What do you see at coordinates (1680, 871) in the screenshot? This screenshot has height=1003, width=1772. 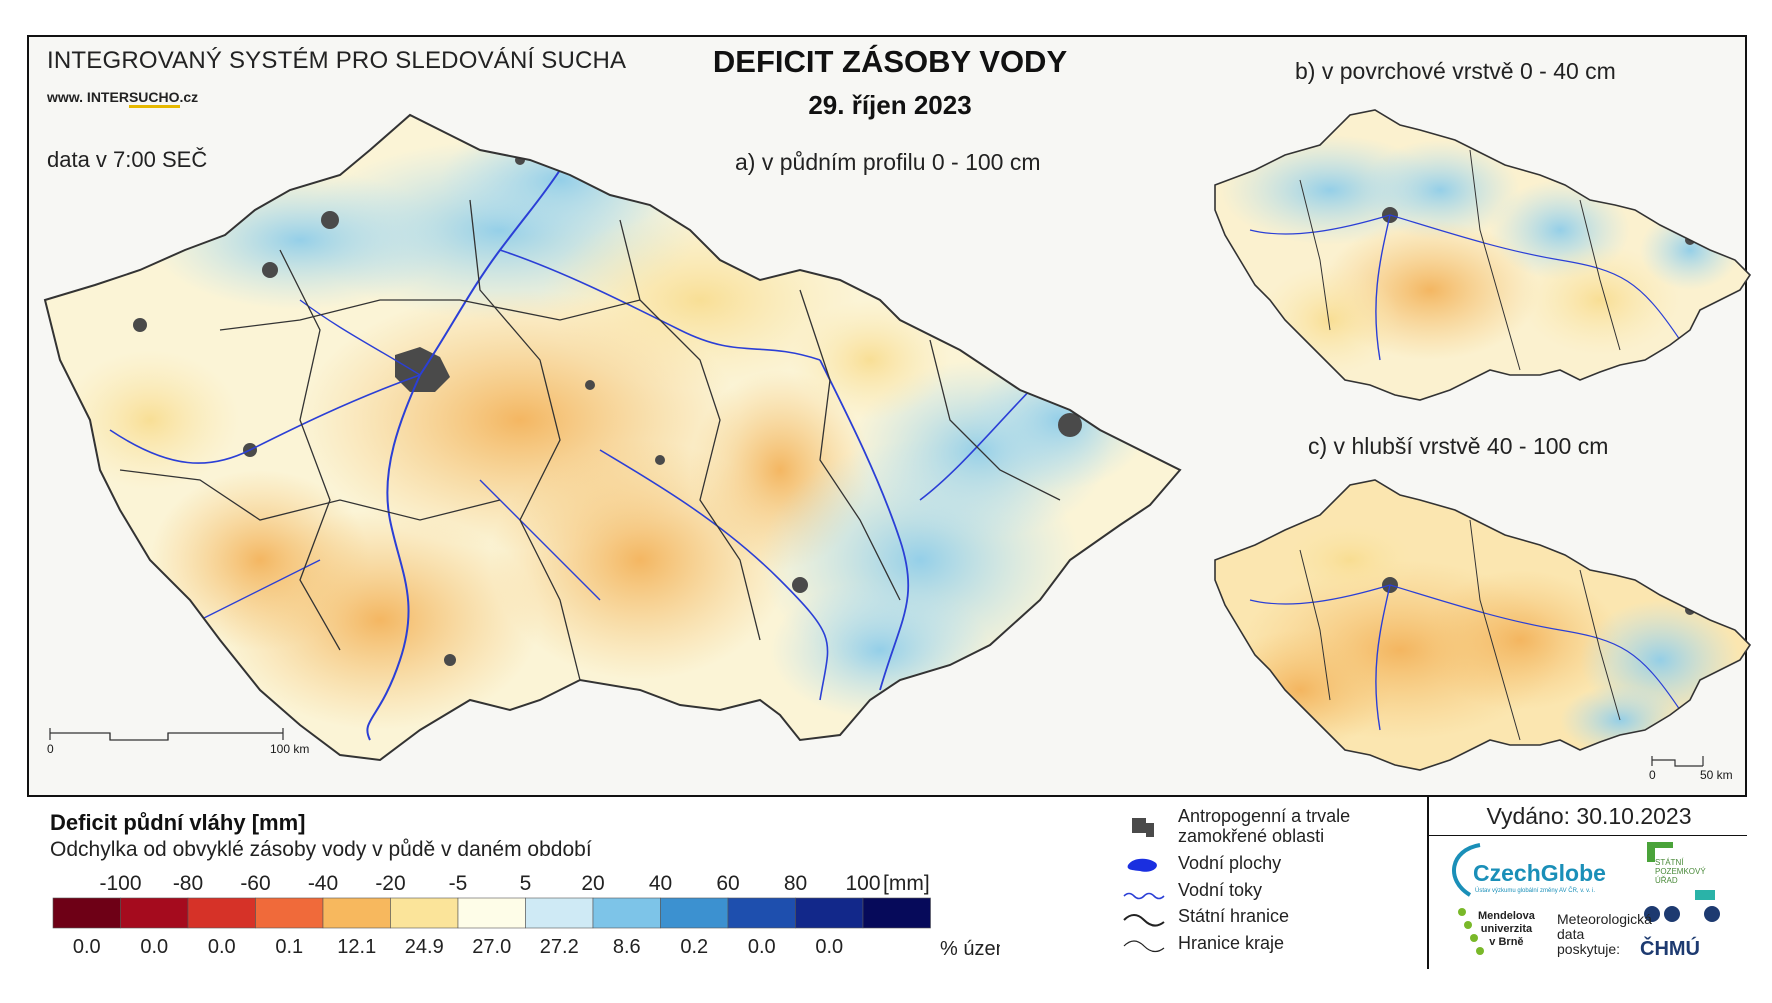 I see `spu-logo: STÁTNÍ POZEMKOVÝ ÚŘAD` at bounding box center [1680, 871].